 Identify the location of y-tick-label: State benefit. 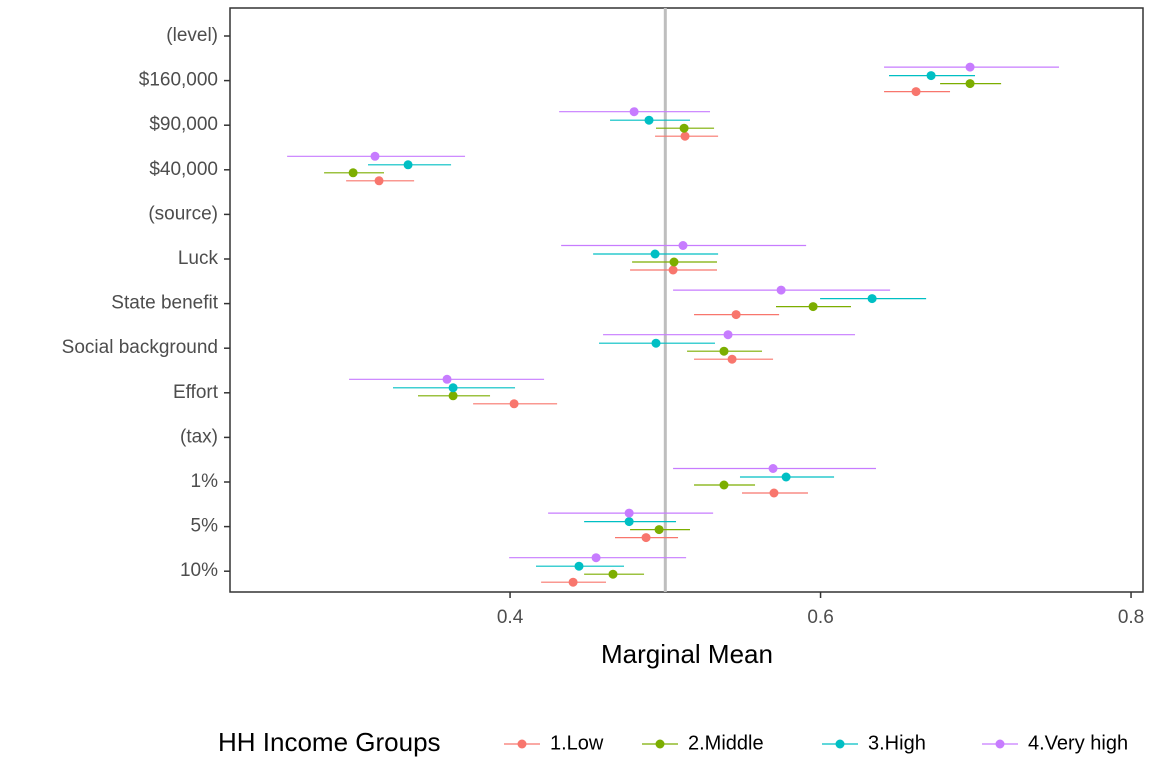
(164, 303).